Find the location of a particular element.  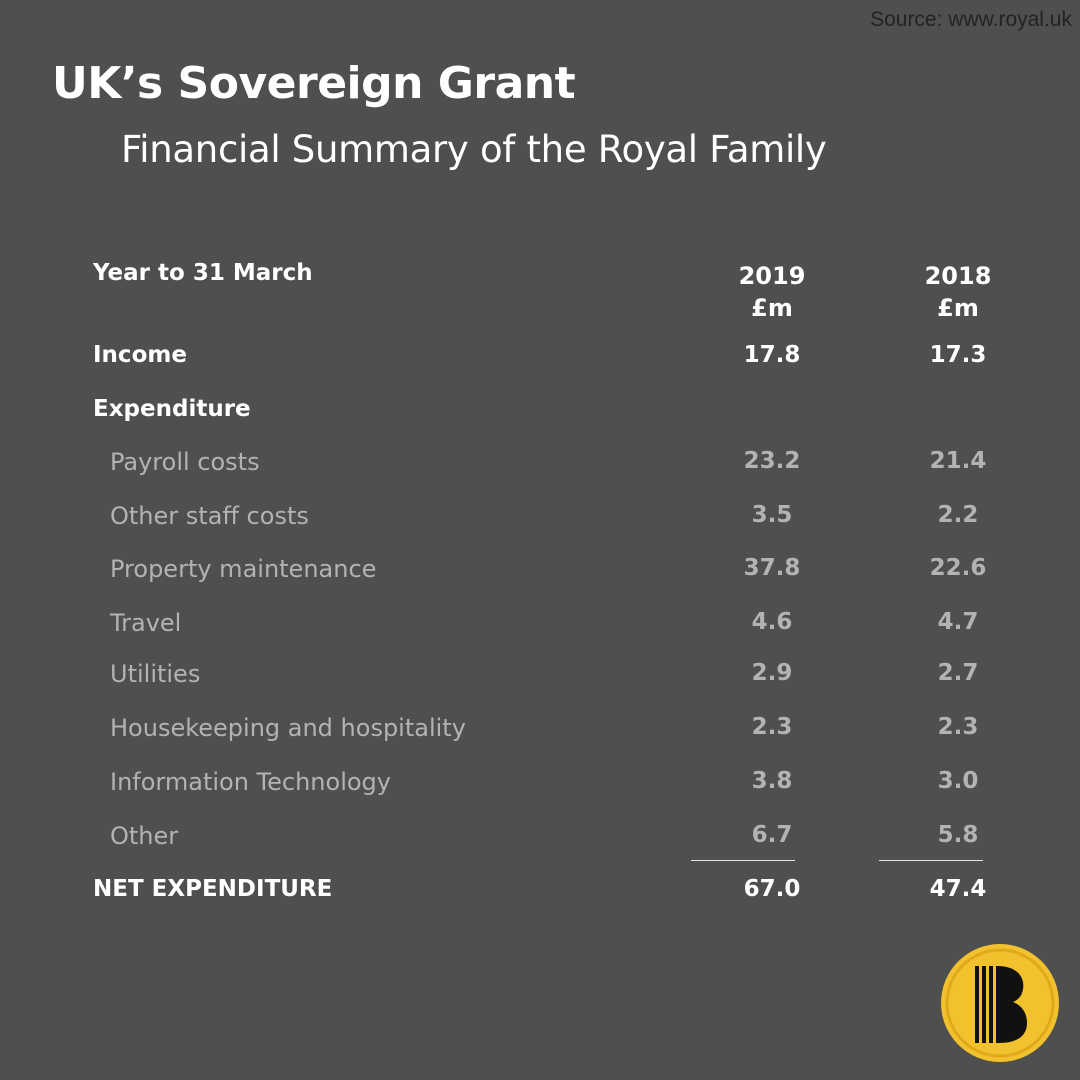

source-text: Source: www.royal.uk is located at coordinates (971, 19).